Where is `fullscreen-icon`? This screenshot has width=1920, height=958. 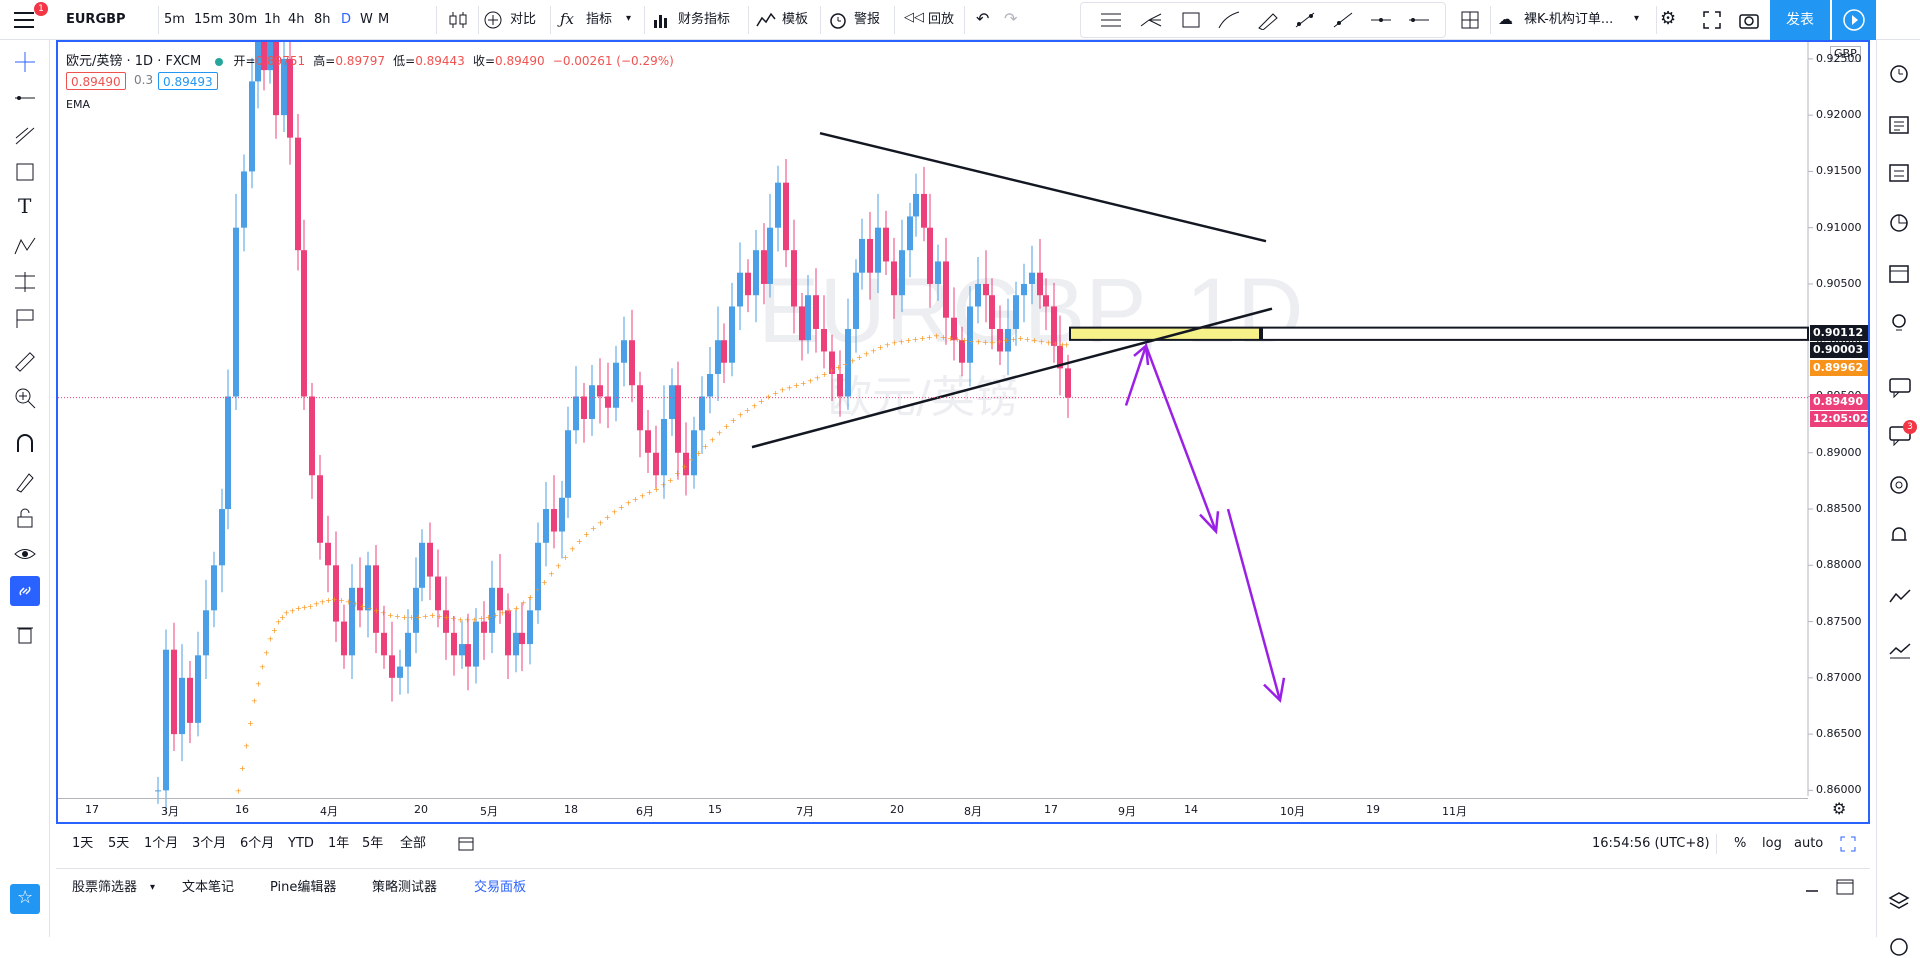
fullscreen-icon is located at coordinates (1712, 20).